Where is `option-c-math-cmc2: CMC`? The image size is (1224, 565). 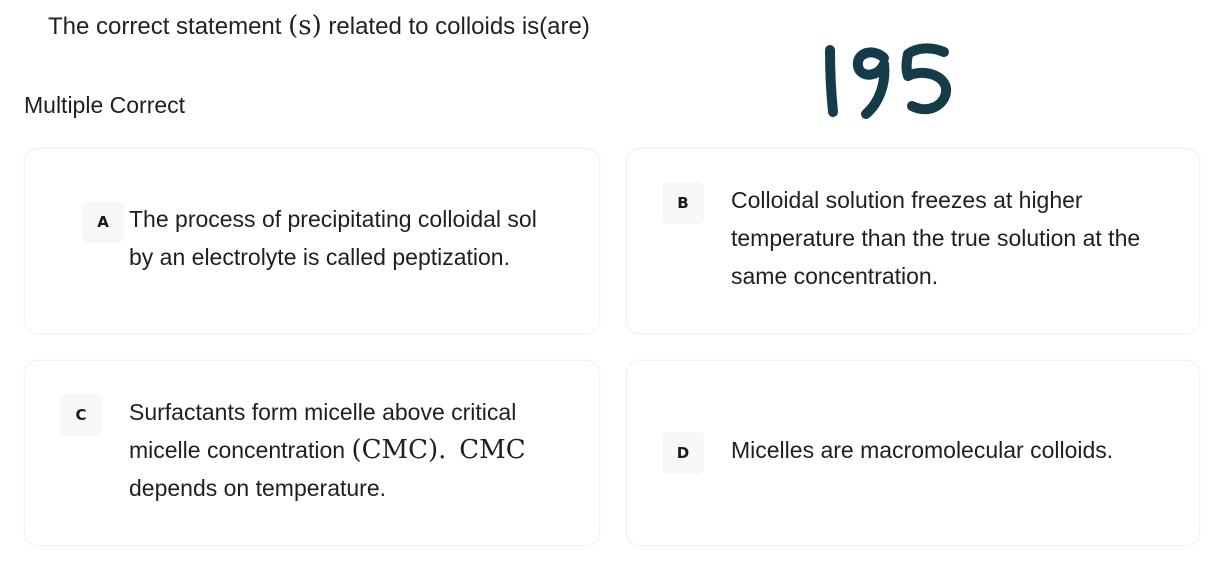
option-c-math-cmc2: CMC is located at coordinates (492, 450).